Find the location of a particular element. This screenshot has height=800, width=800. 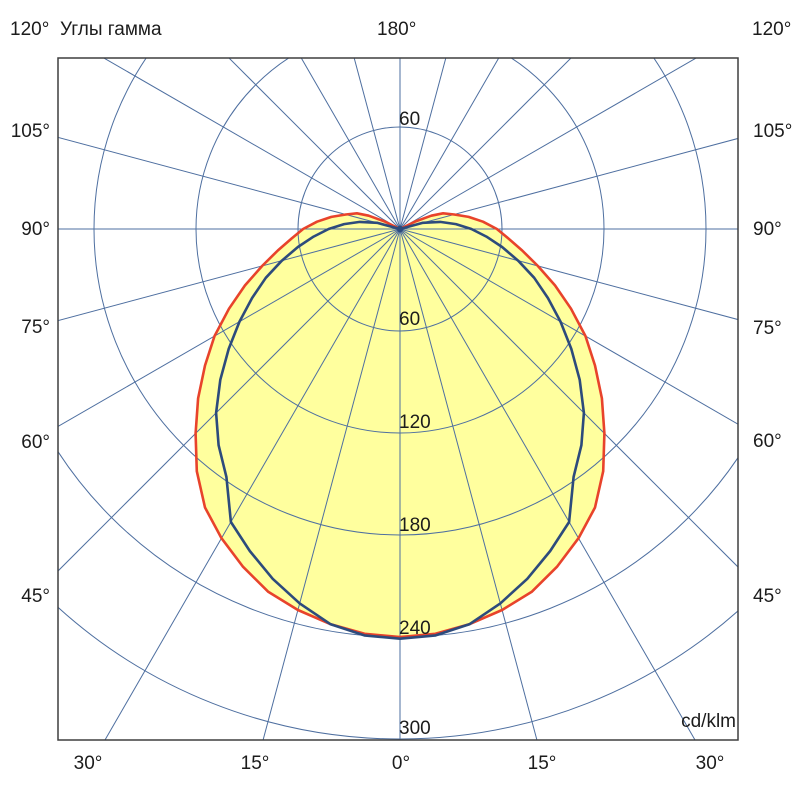

gamma-label-left-60: 60° is located at coordinates (35, 442).